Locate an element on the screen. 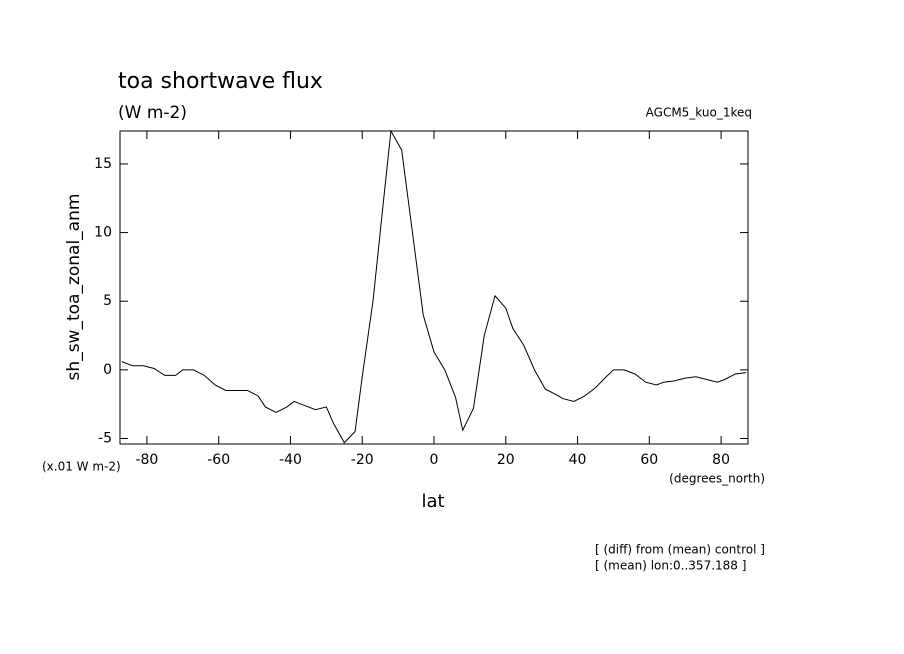 Image resolution: width=904 pixels, height=654 pixels. y-axis-label: sh_sw_toa_zonal_anm is located at coordinates (74, 287).